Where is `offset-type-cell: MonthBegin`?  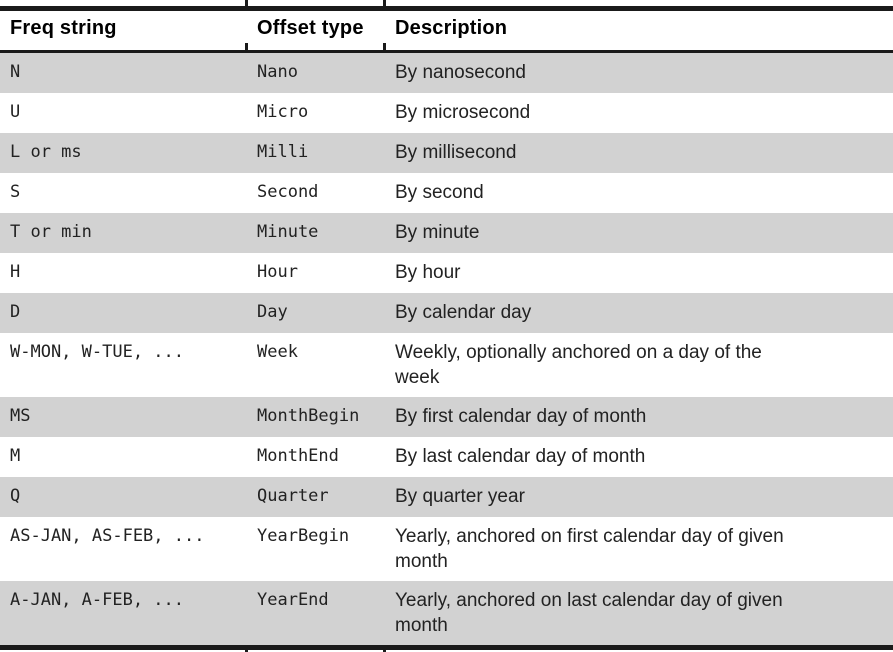 offset-type-cell: MonthBegin is located at coordinates (308, 416).